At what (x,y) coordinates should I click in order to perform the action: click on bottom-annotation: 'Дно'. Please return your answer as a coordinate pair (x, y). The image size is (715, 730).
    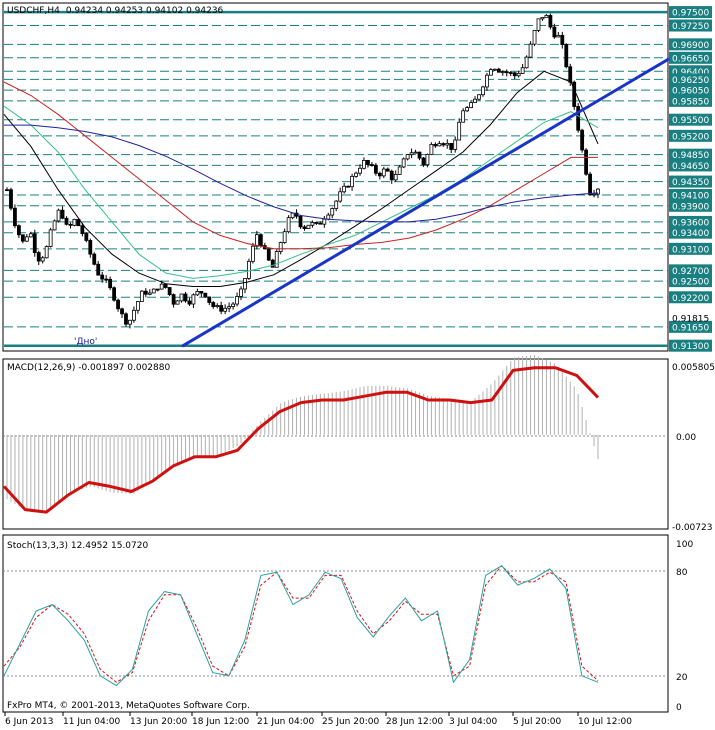
    Looking at the image, I should click on (85, 342).